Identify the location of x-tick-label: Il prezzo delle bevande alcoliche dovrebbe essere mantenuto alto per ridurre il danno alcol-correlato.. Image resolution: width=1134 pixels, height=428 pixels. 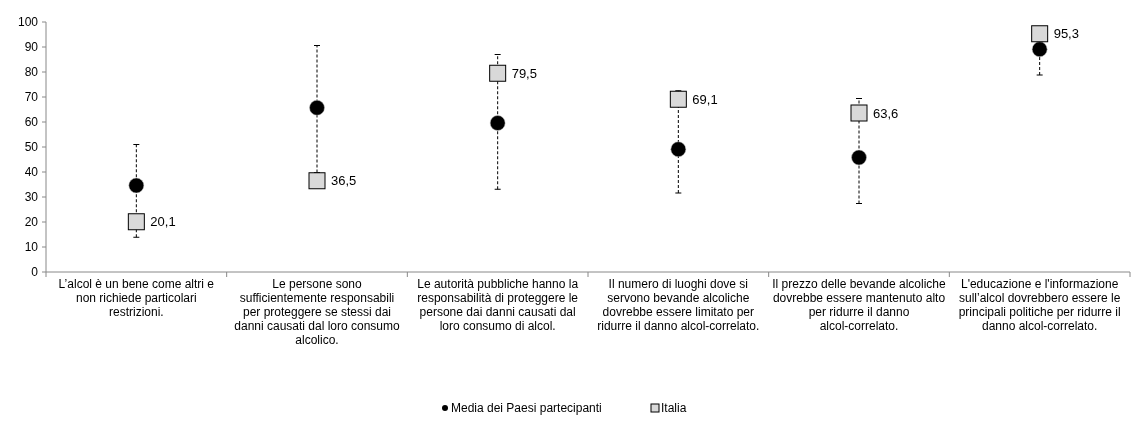
(859, 305).